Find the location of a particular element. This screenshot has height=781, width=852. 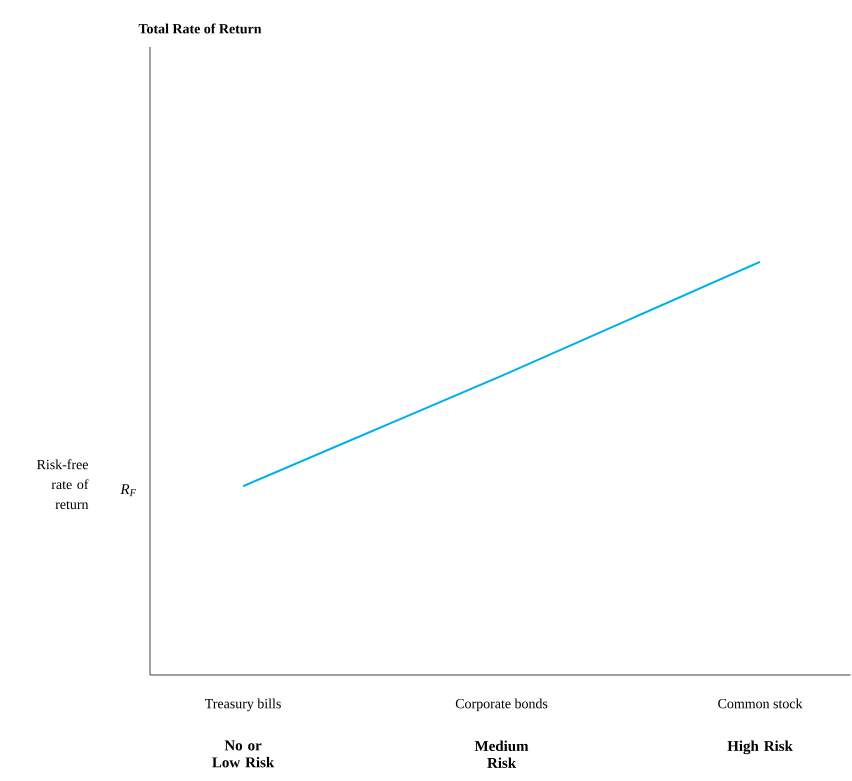

text: Medium Risk is located at coordinates (501, 754).